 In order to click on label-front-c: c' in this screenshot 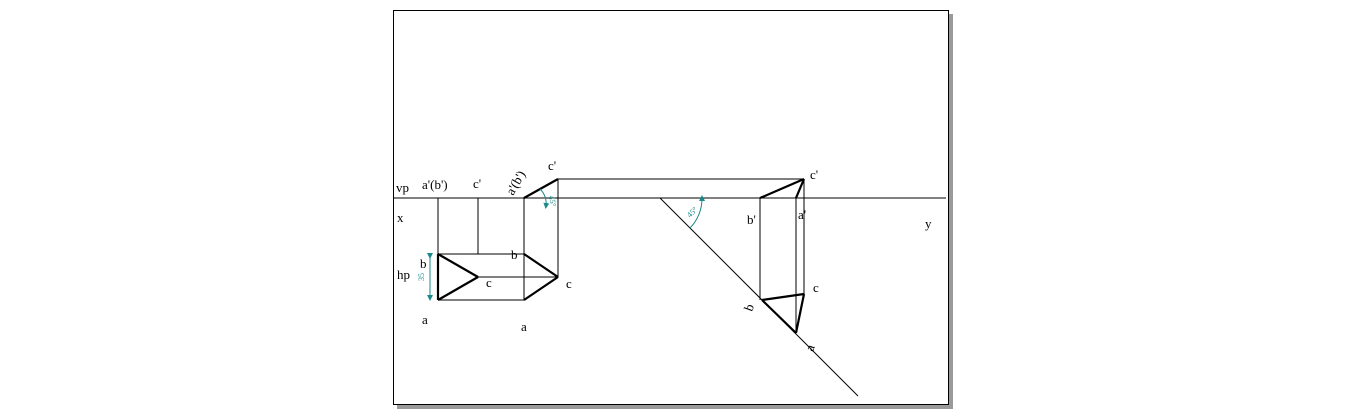, I will do `click(477, 183)`.